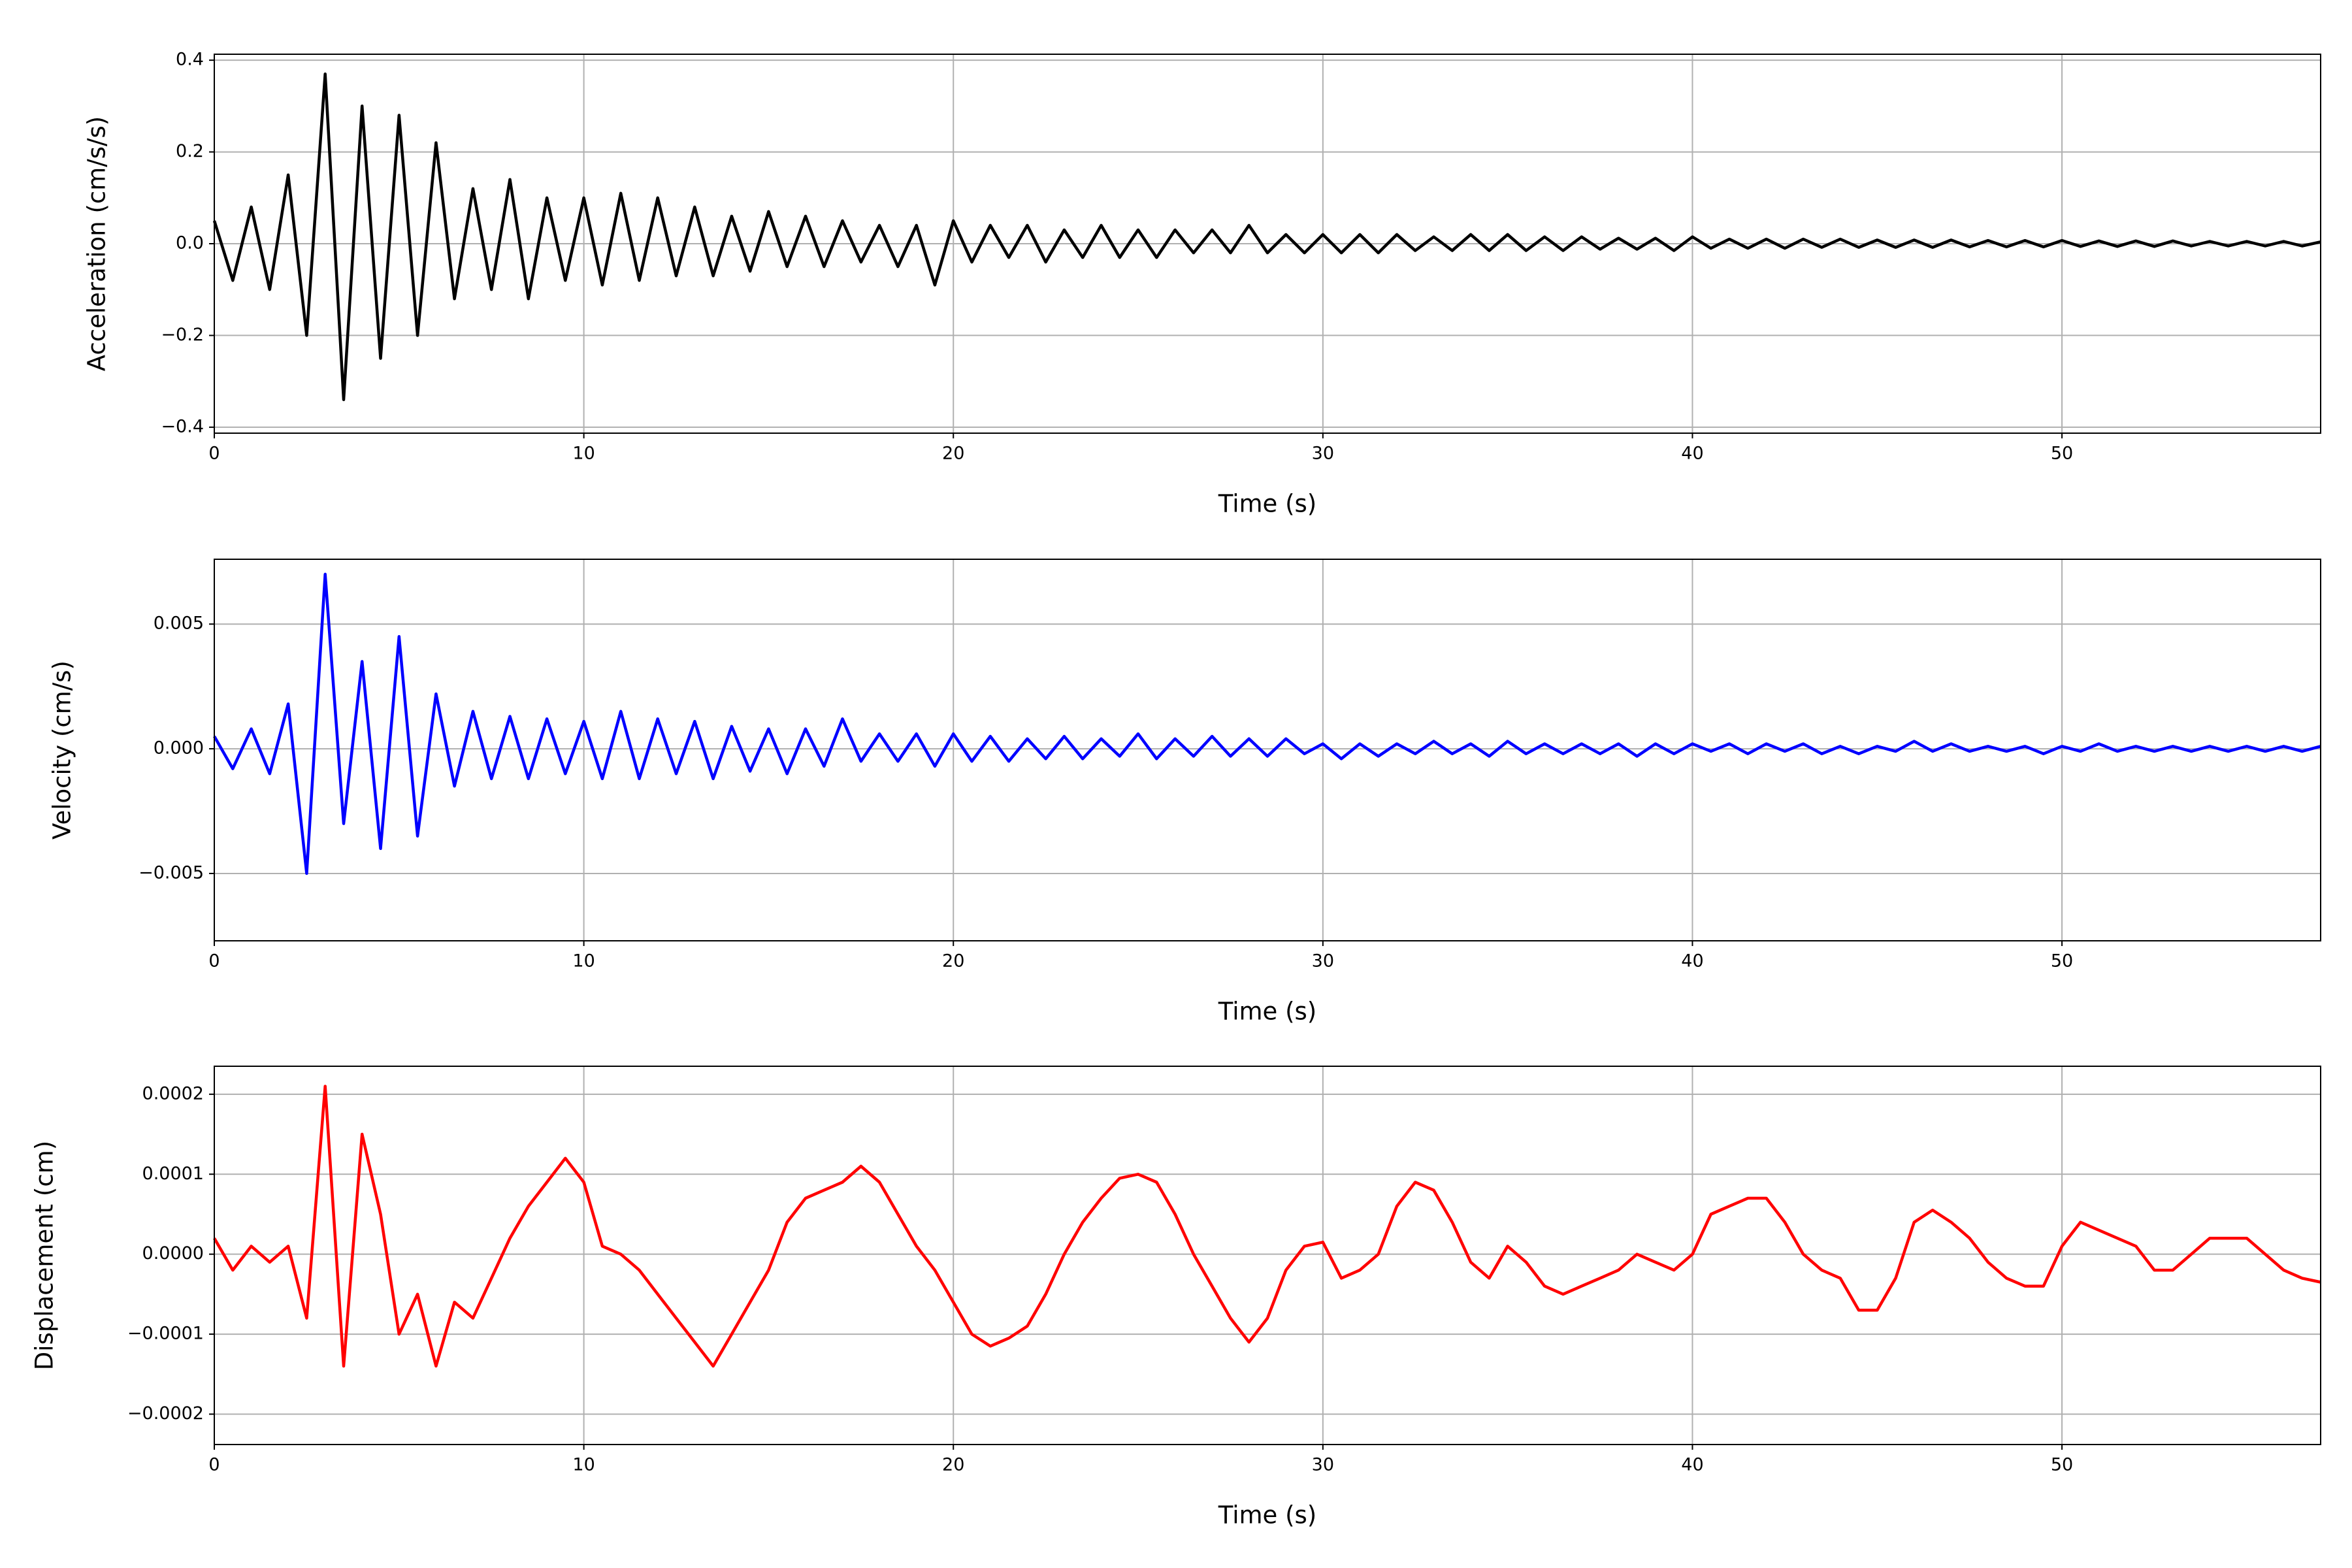 This screenshot has width=2352, height=1568. I want to click on y-tick-label: 0.0000, so click(173, 1253).